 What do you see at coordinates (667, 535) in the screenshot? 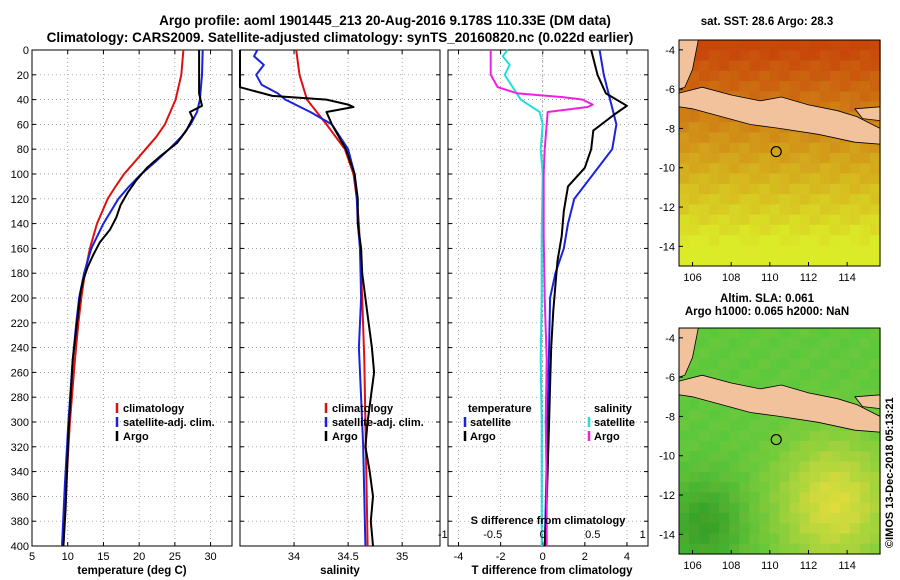
I see `map-y-tick-label: -14` at bounding box center [667, 535].